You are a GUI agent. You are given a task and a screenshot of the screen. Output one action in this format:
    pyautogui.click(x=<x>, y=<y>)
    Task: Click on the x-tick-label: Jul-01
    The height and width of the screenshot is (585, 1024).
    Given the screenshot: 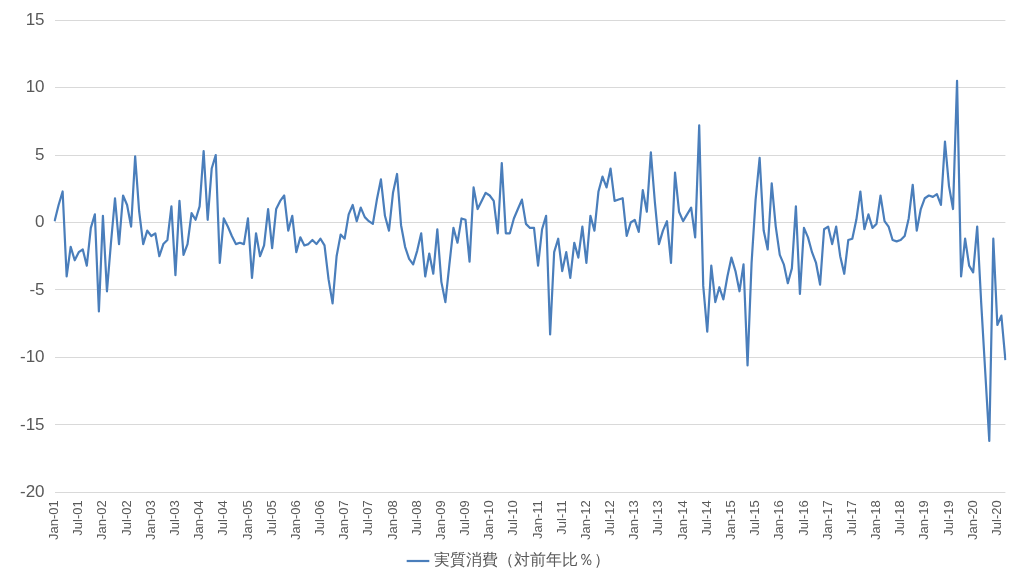 What is the action you would take?
    pyautogui.click(x=78, y=518)
    